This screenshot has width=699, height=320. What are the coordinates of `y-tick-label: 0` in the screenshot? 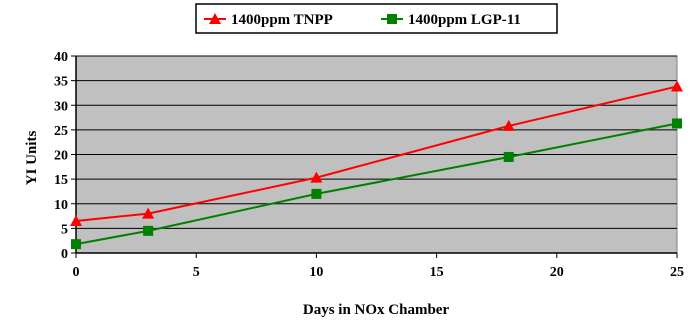 It's located at (64, 254).